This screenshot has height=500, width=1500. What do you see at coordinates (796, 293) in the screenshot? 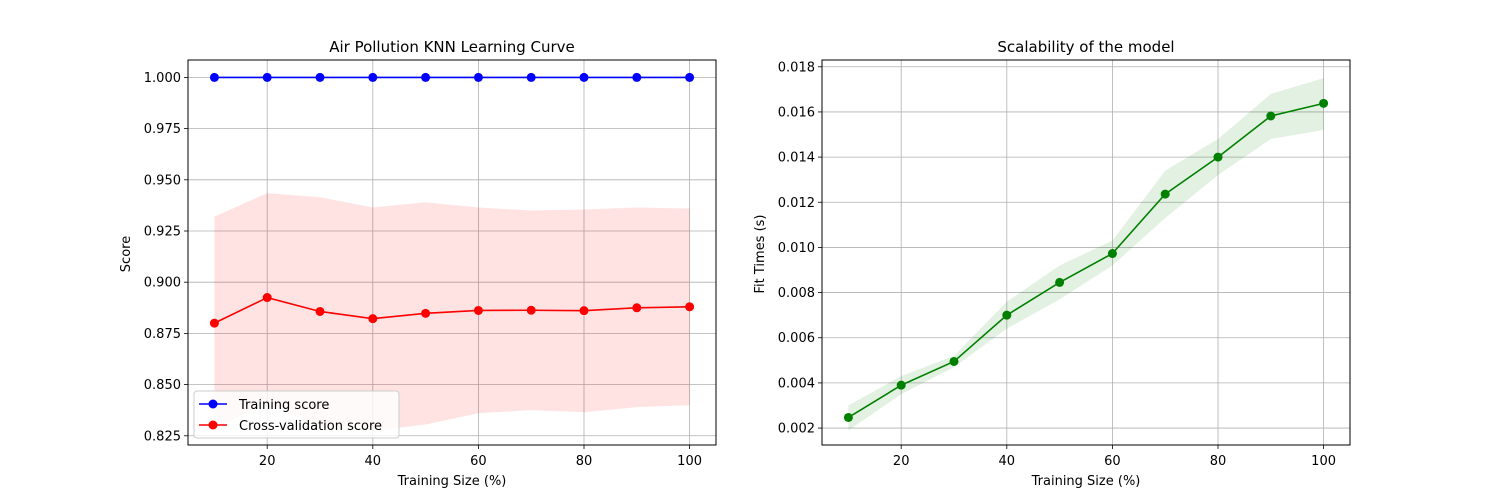
I see `y-tick-label: 0.008` at bounding box center [796, 293].